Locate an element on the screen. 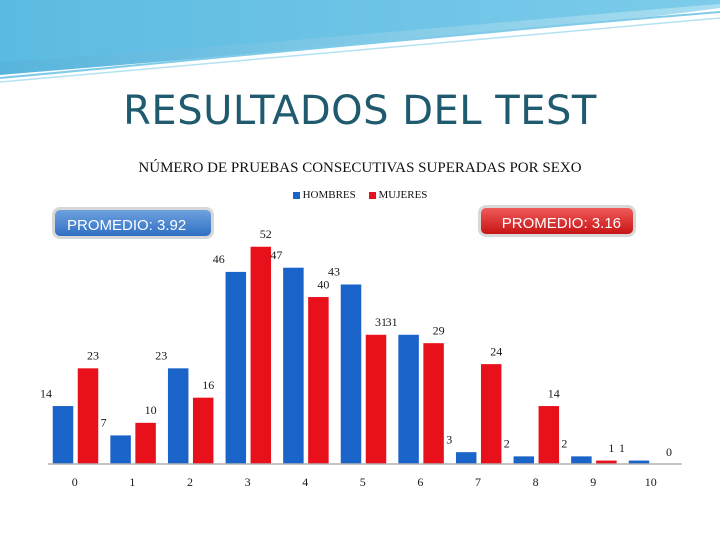 This screenshot has width=720, height=540. mujeres-average-callout: PROMEDIO: 3.16 is located at coordinates (557, 221).